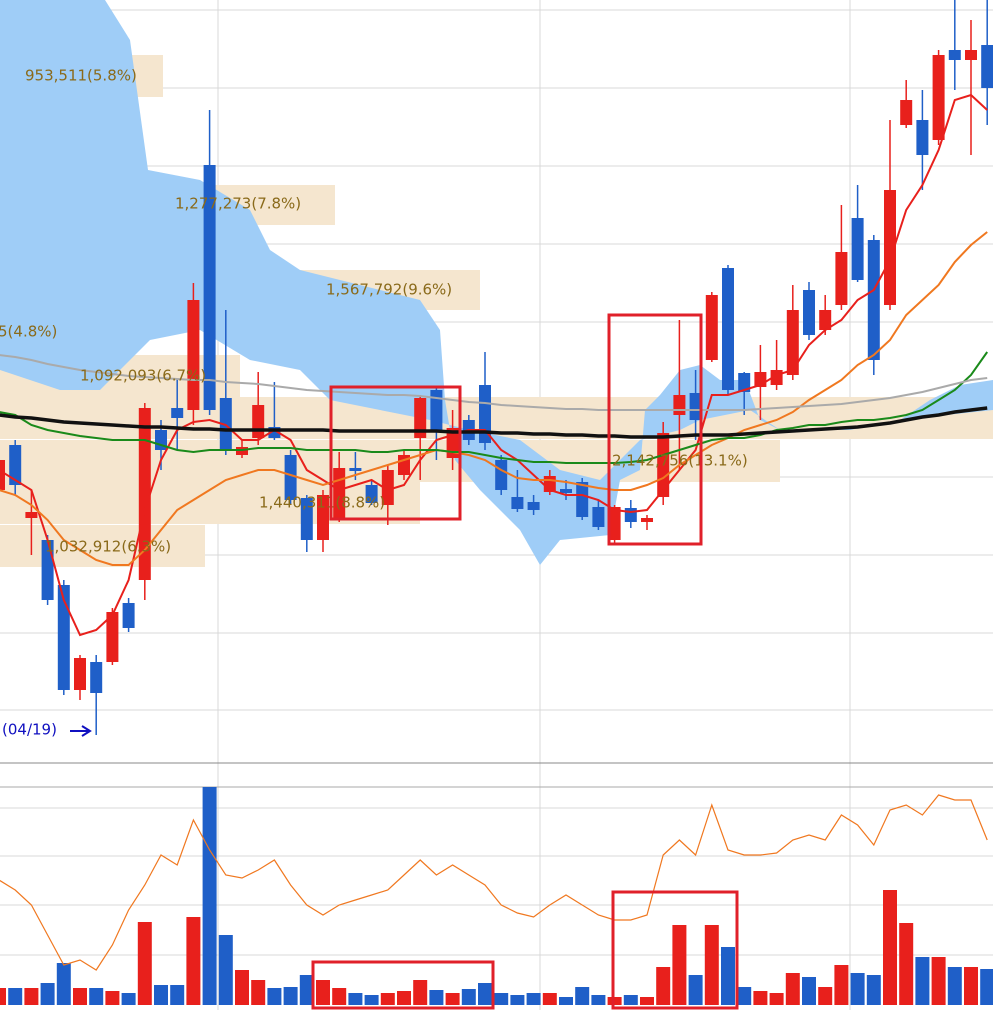  I want to click on annotation: 2,142,756(13.1%), so click(680, 461).